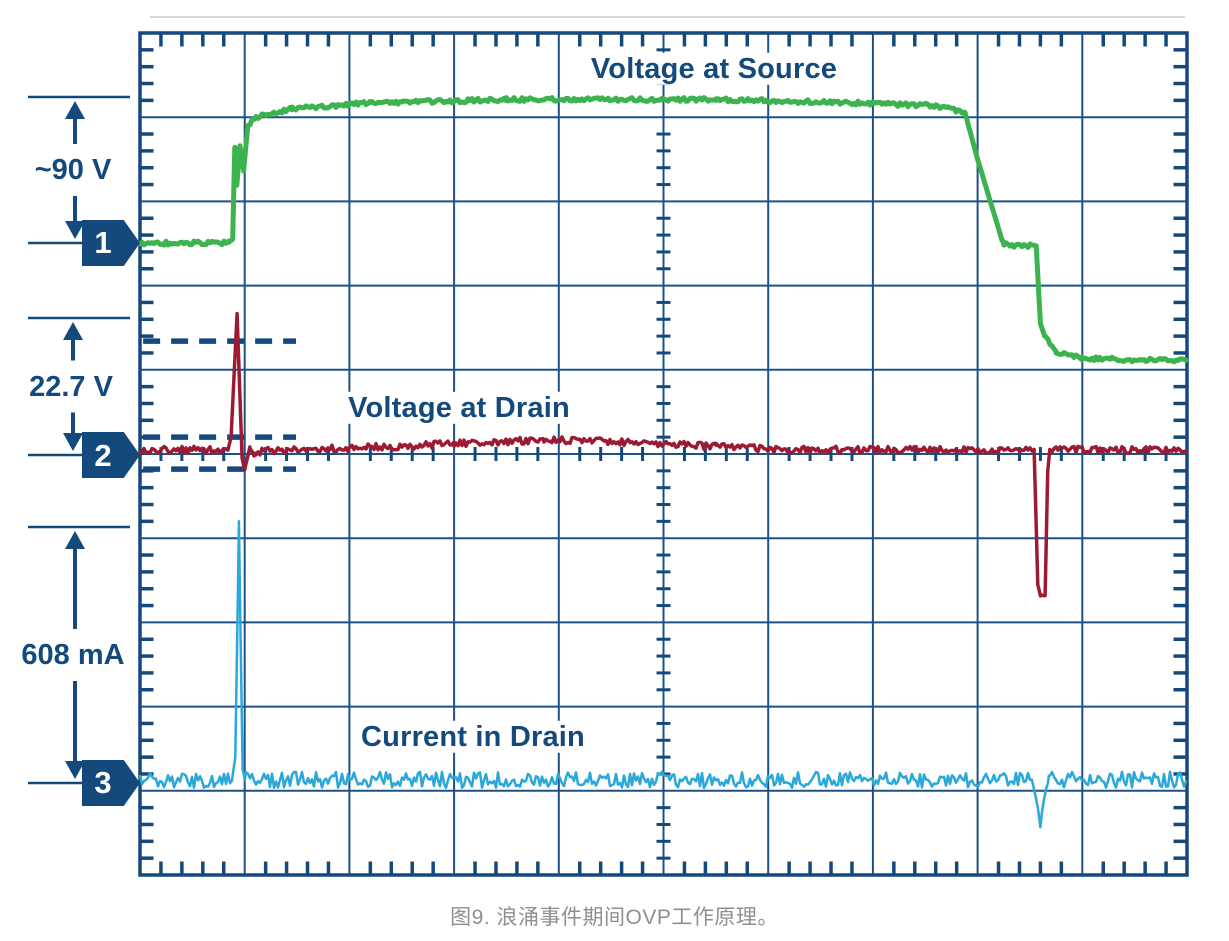 The image size is (1229, 941). What do you see at coordinates (103, 243) in the screenshot?
I see `channel-1-number: 1` at bounding box center [103, 243].